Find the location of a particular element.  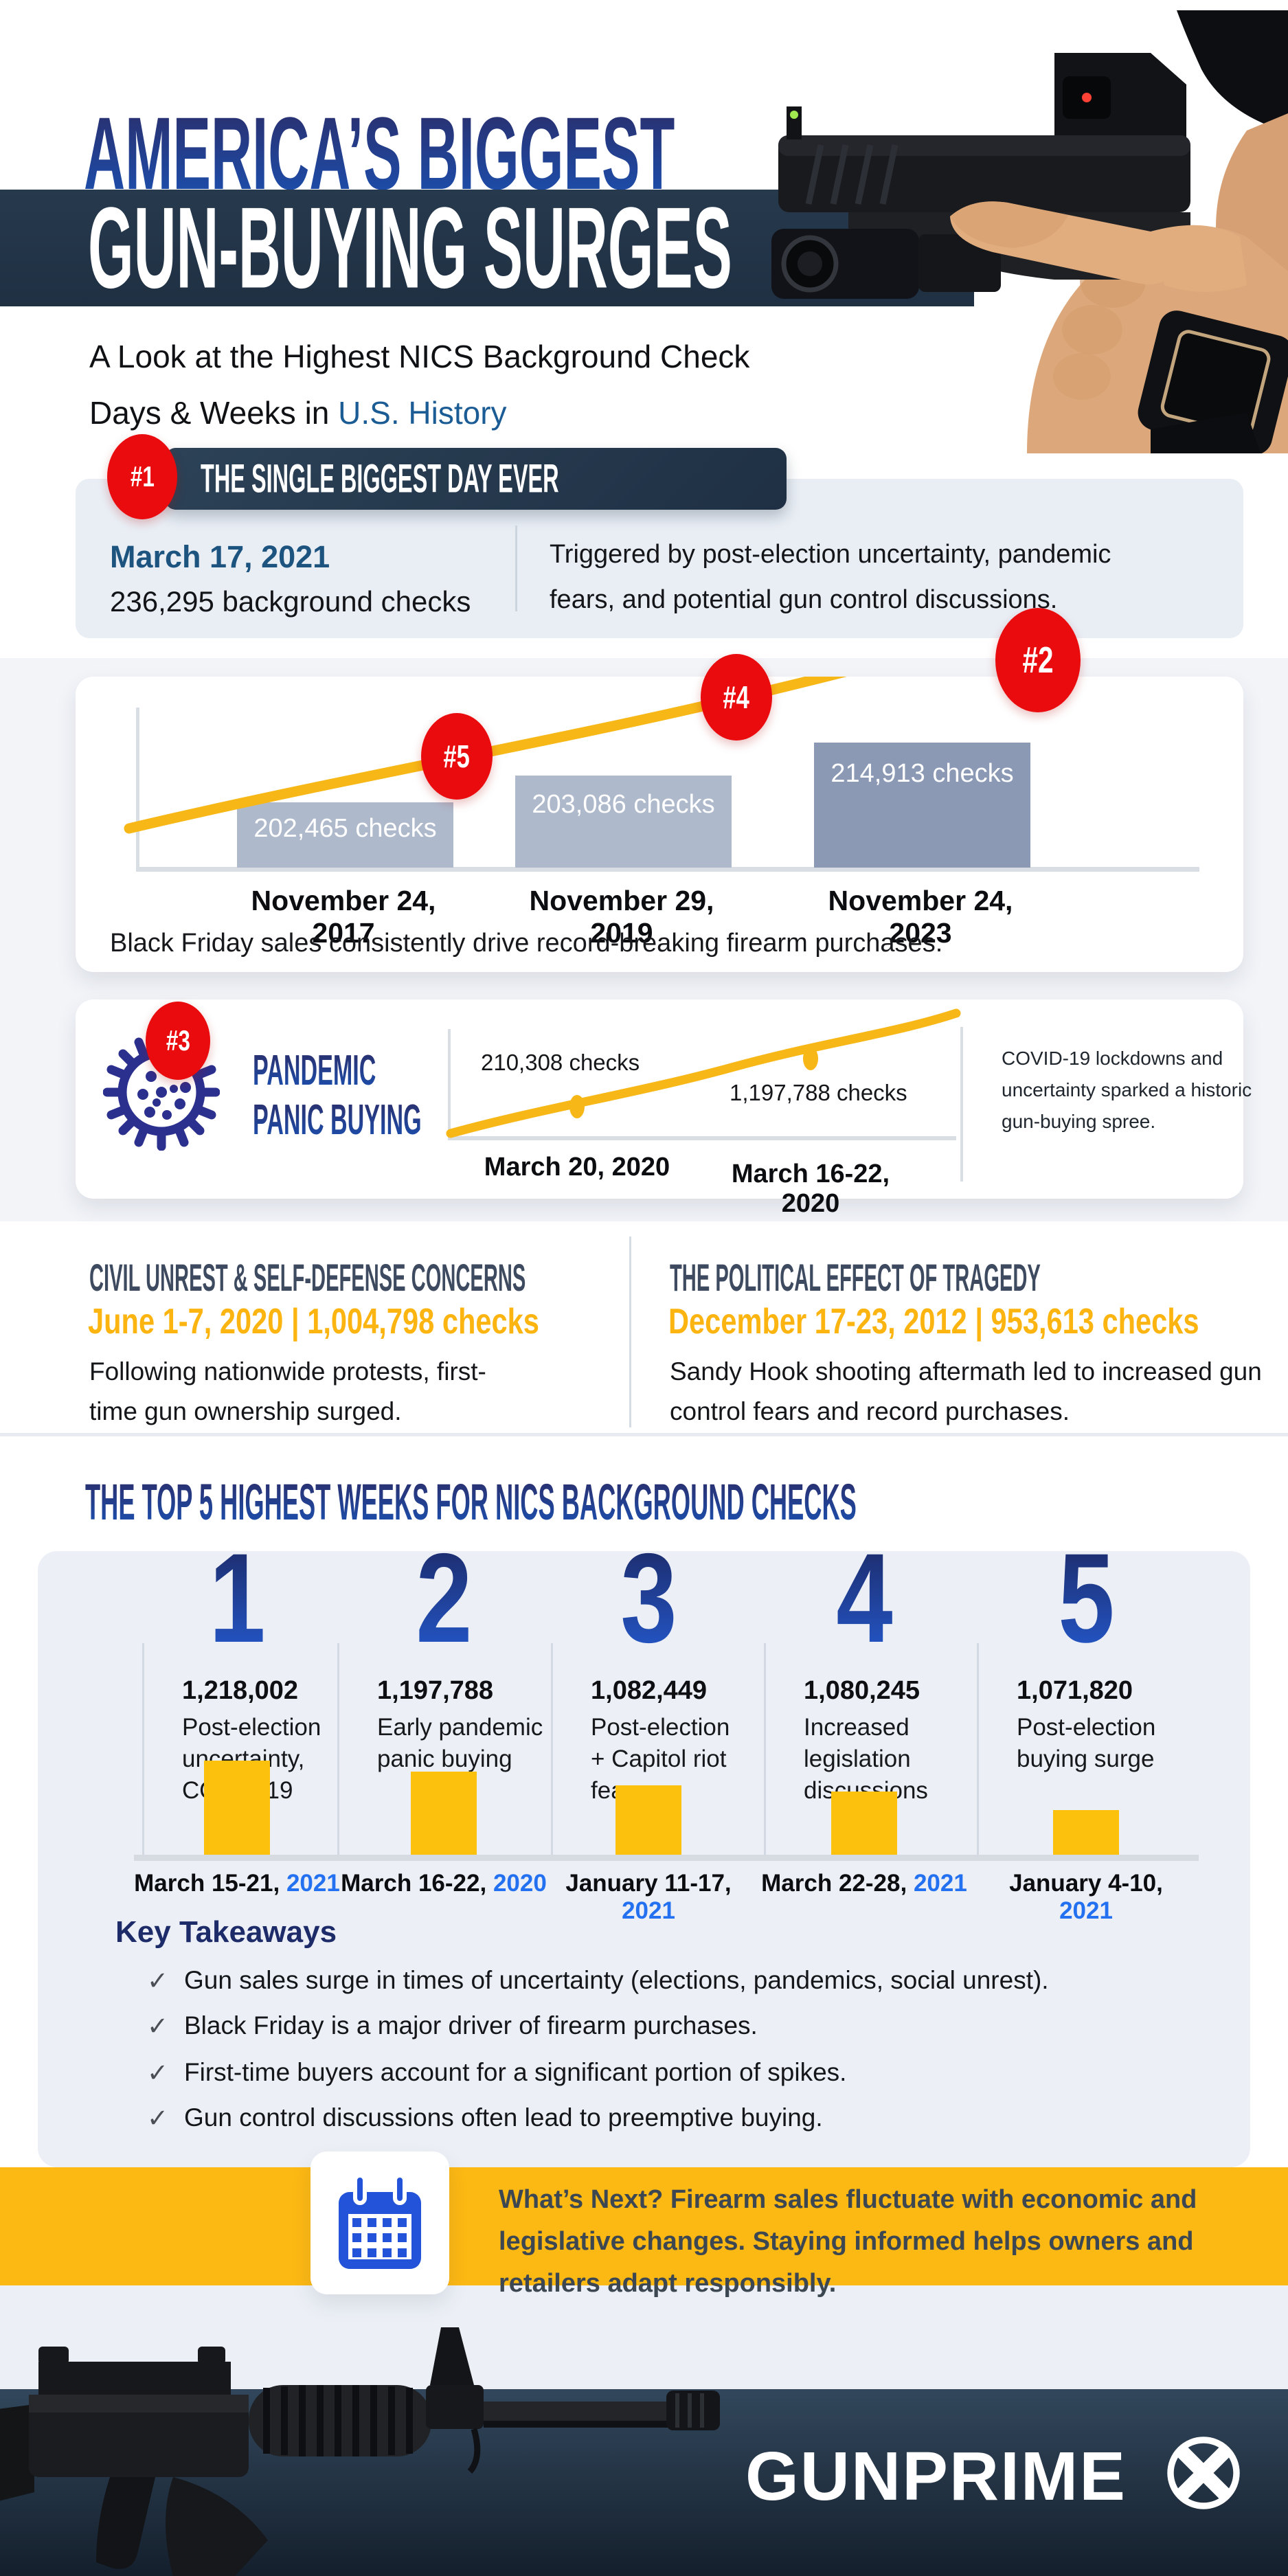

us-history-link: U.S. History is located at coordinates (422, 413).